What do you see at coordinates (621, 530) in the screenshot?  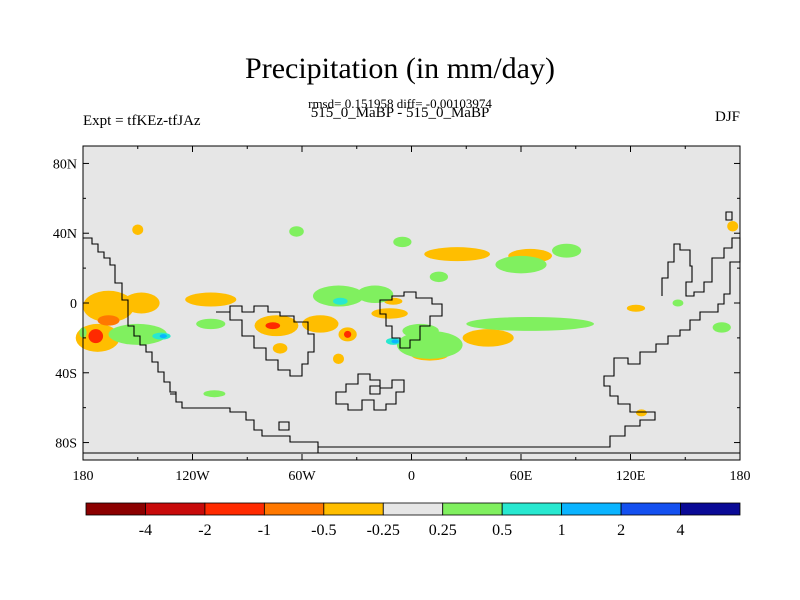 I see `colorbar-label: 2` at bounding box center [621, 530].